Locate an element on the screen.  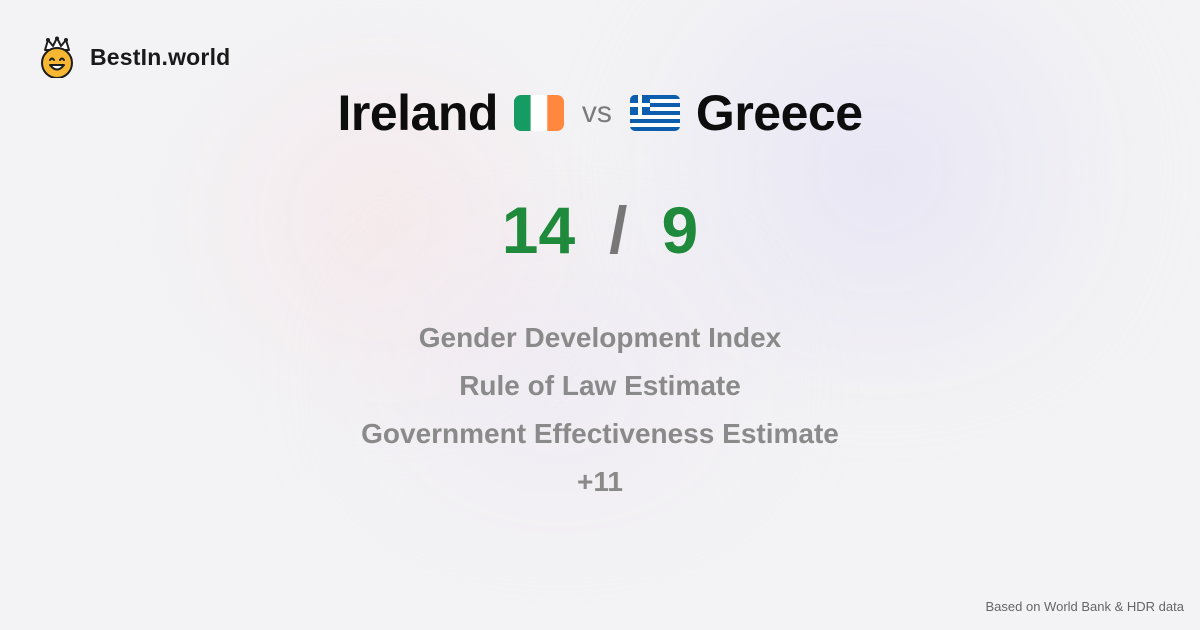
vs-label: vs is located at coordinates (596, 112).